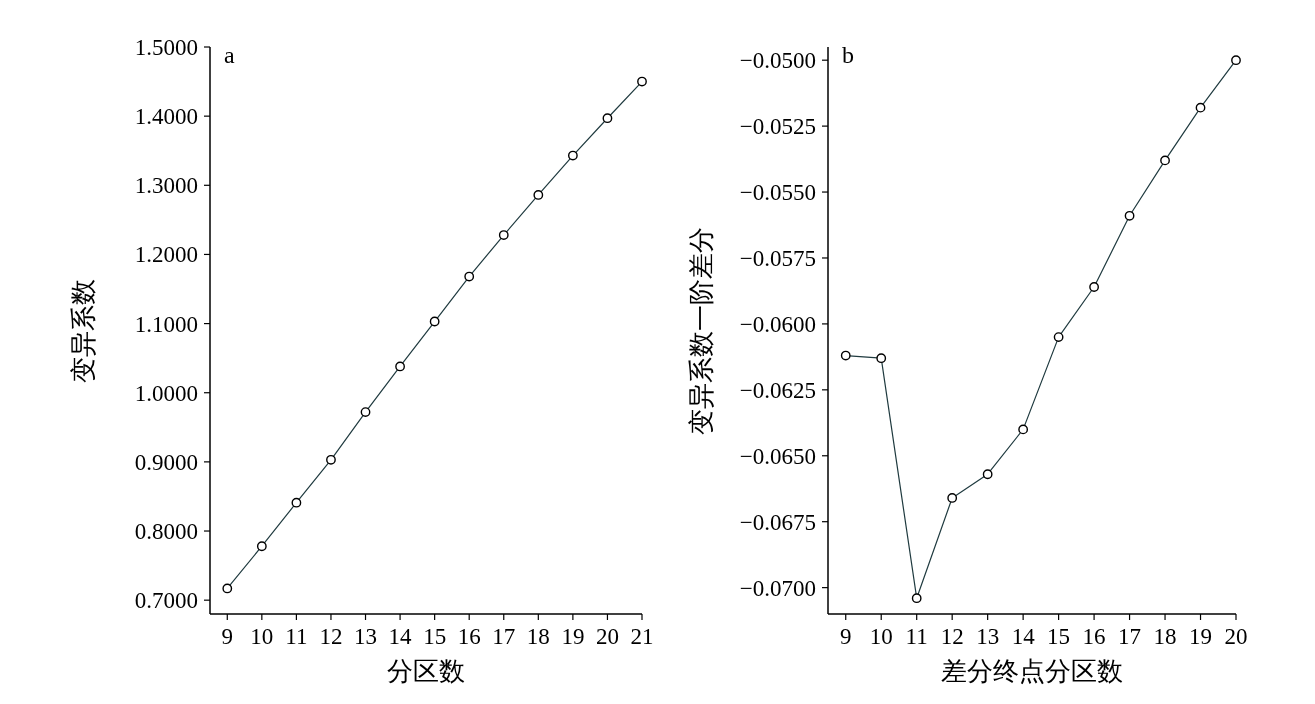  Describe the element at coordinates (166, 601) in the screenshot. I see `y-tick-label: 0.7000` at that location.